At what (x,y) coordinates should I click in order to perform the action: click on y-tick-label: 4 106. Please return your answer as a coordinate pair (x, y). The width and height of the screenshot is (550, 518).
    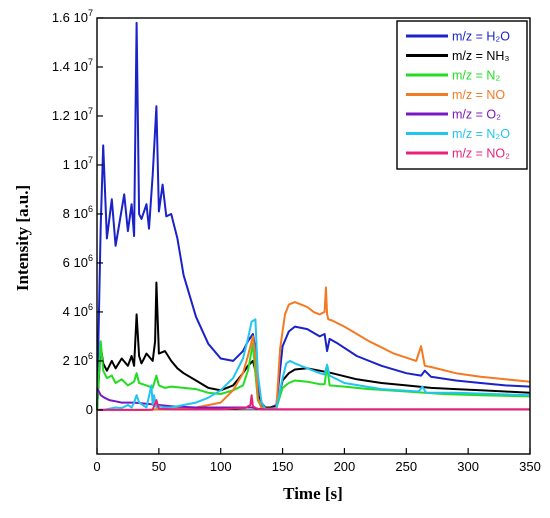
    Looking at the image, I should click on (78, 310).